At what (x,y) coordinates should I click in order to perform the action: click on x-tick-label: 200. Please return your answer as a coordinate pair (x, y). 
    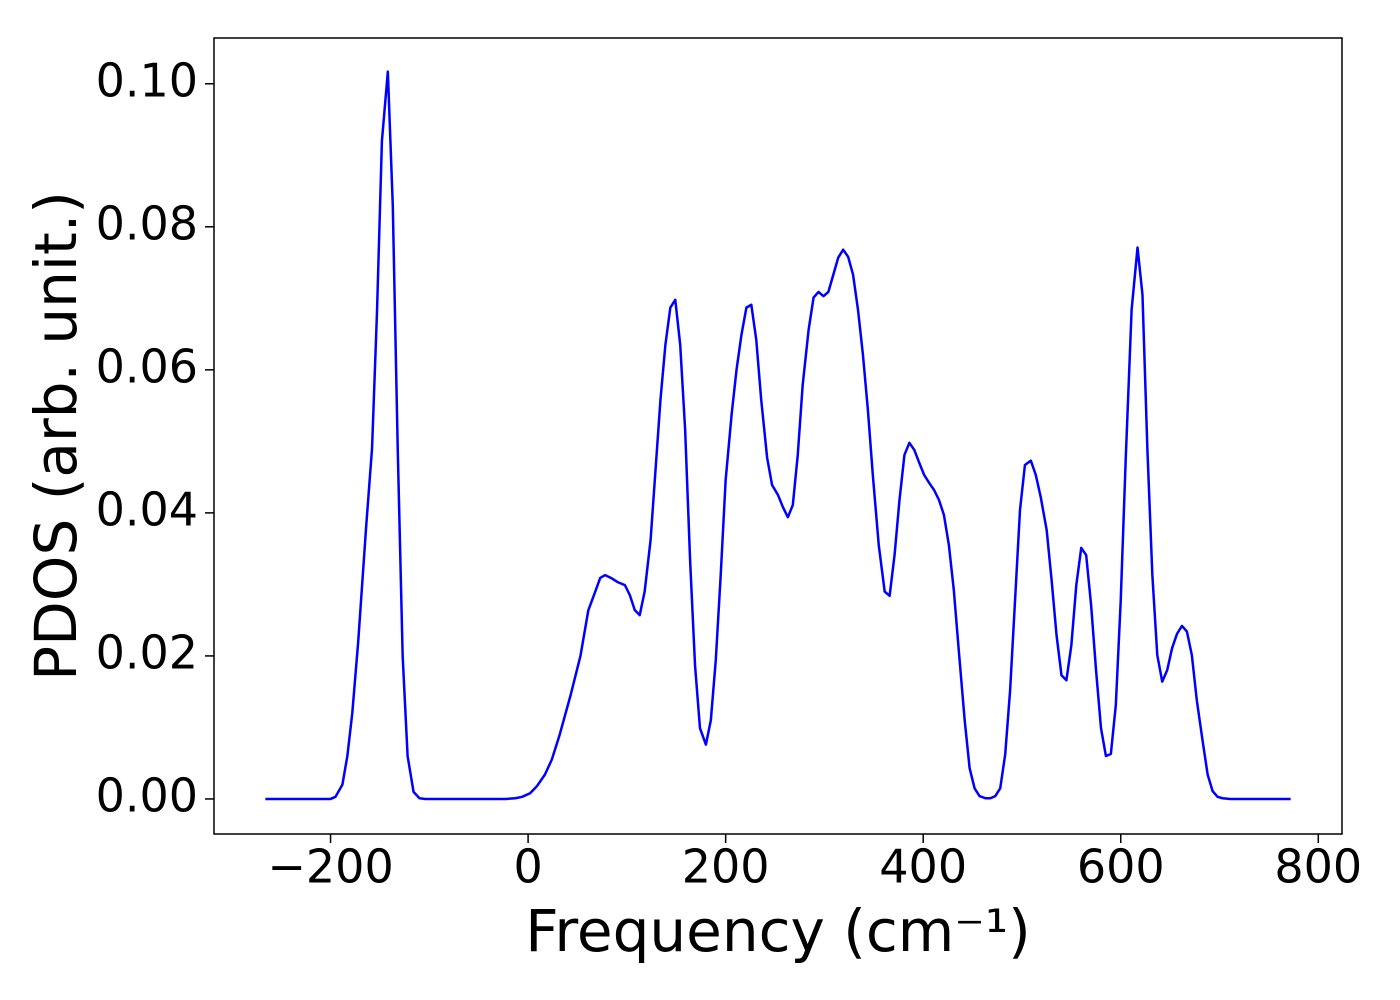
    Looking at the image, I should click on (726, 867).